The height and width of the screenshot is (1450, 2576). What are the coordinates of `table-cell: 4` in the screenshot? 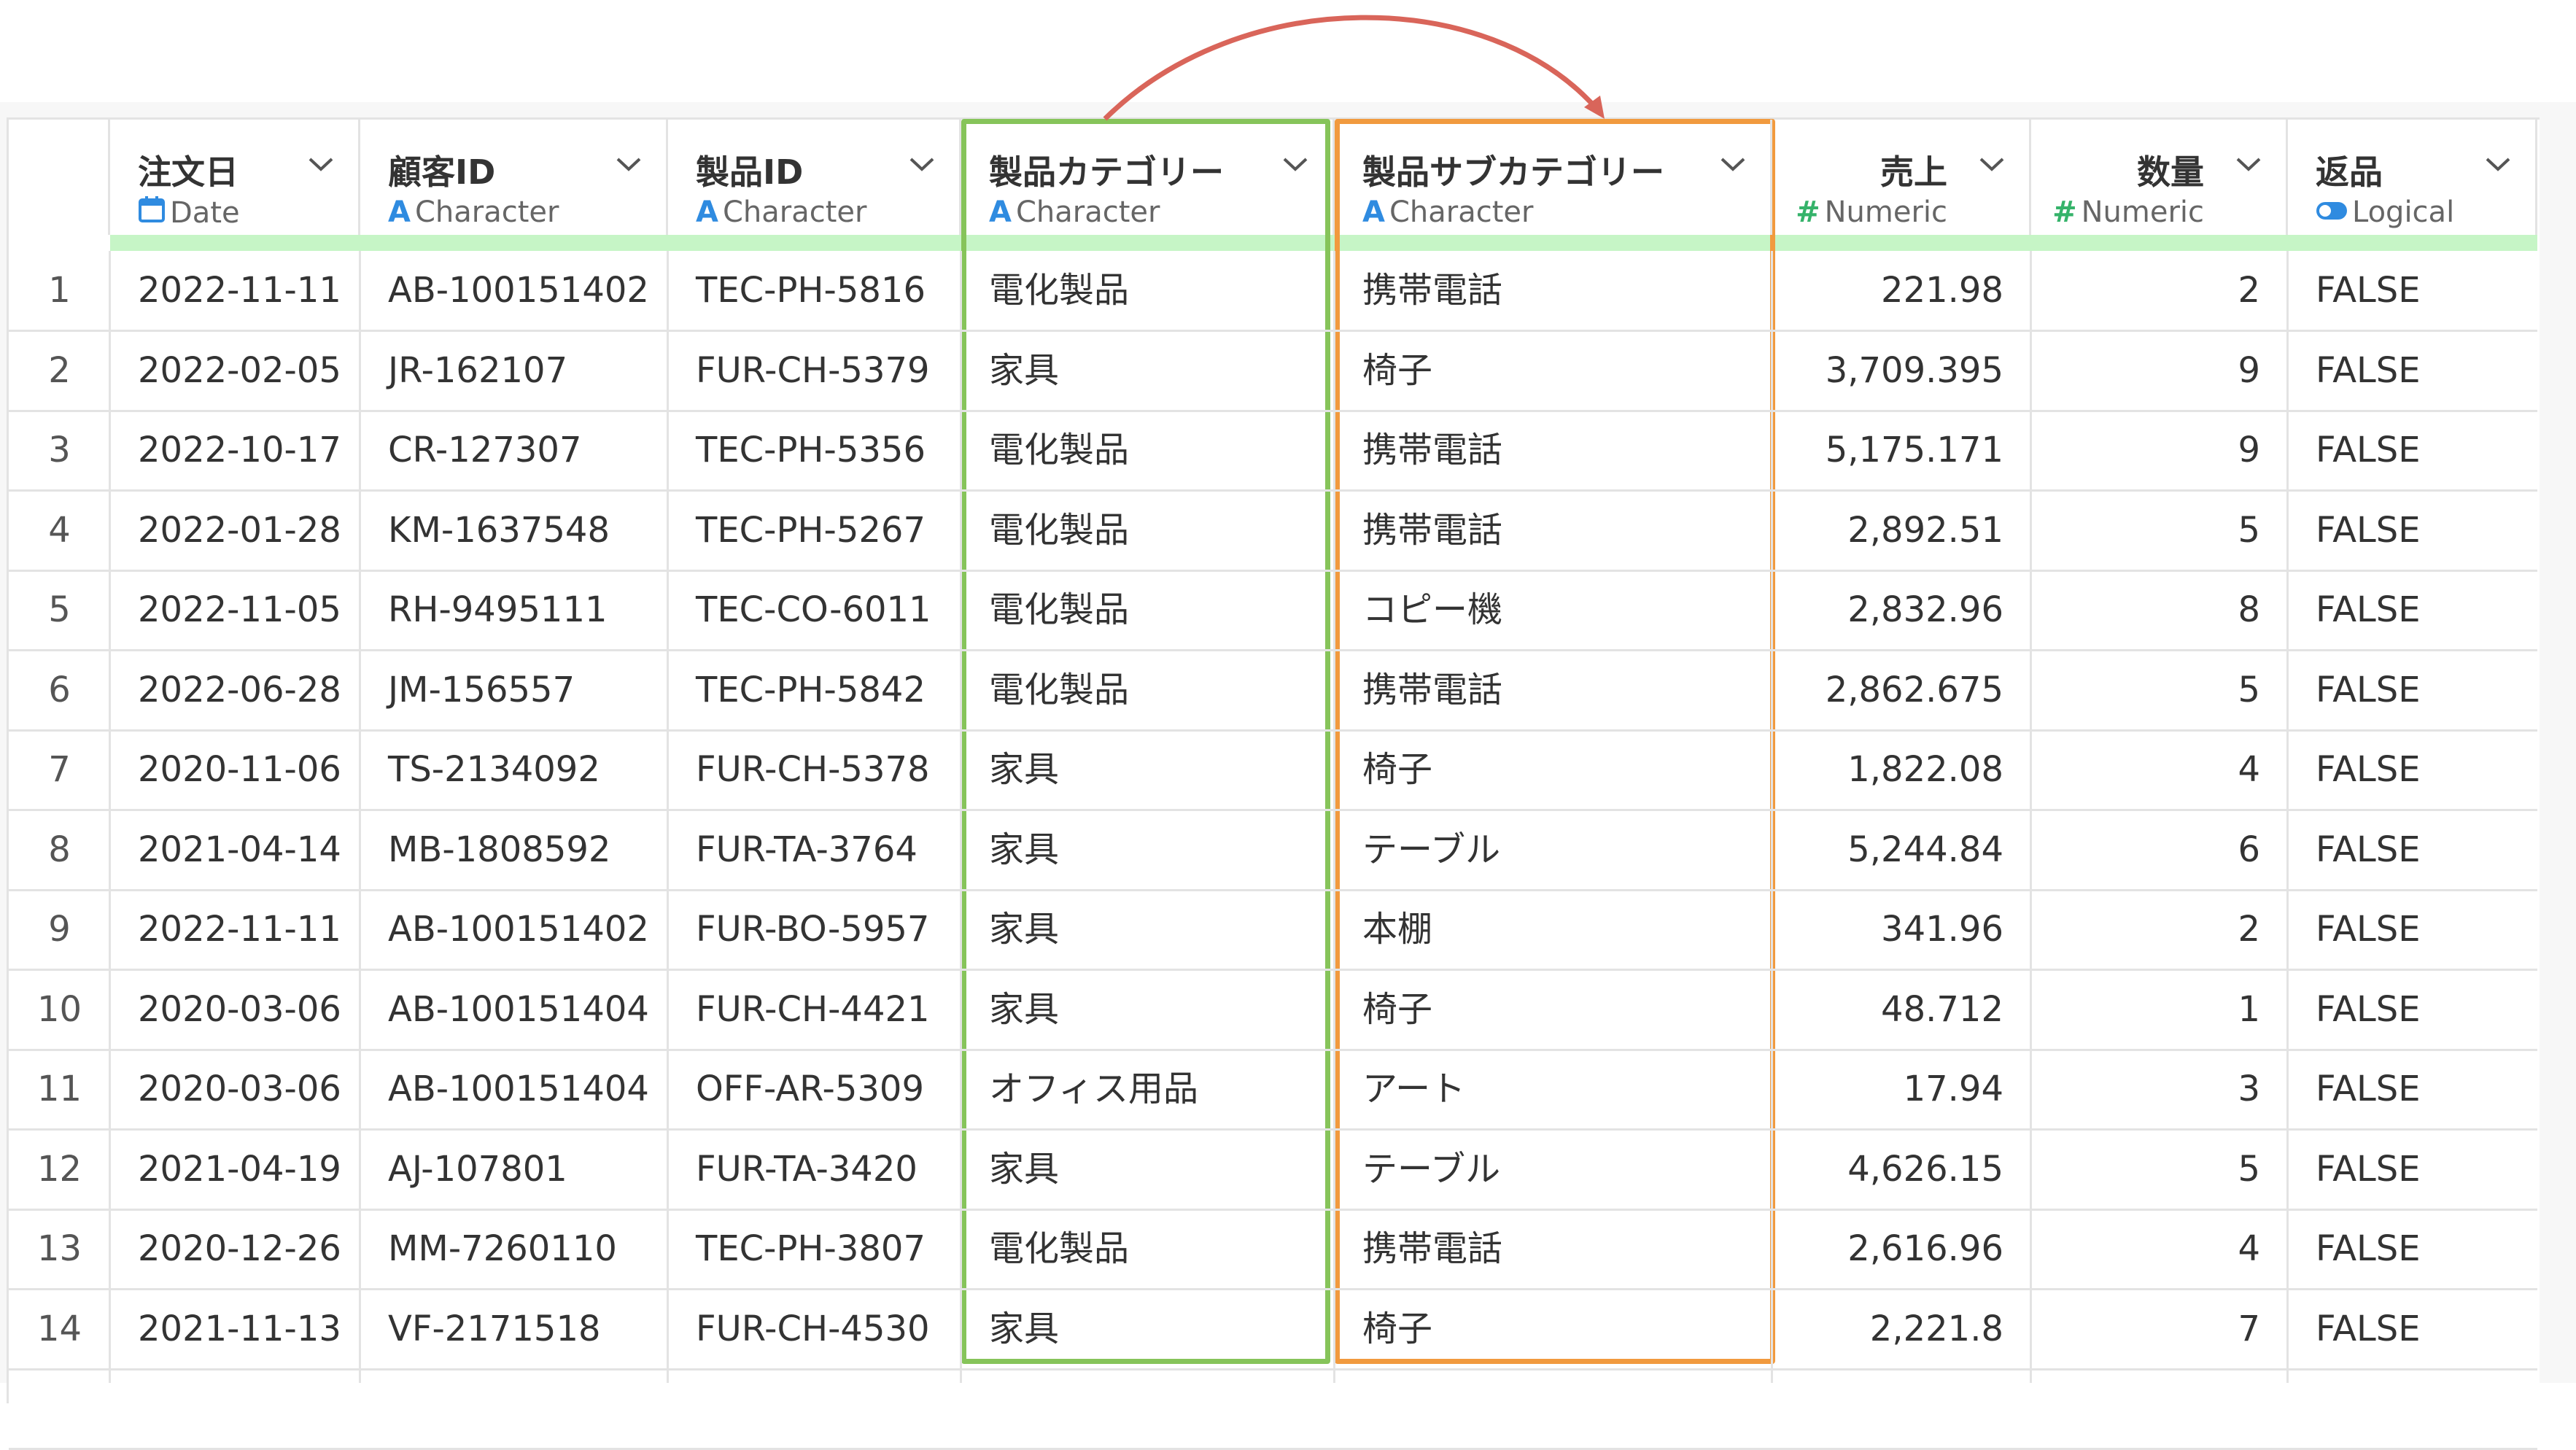 It's located at (2249, 769).